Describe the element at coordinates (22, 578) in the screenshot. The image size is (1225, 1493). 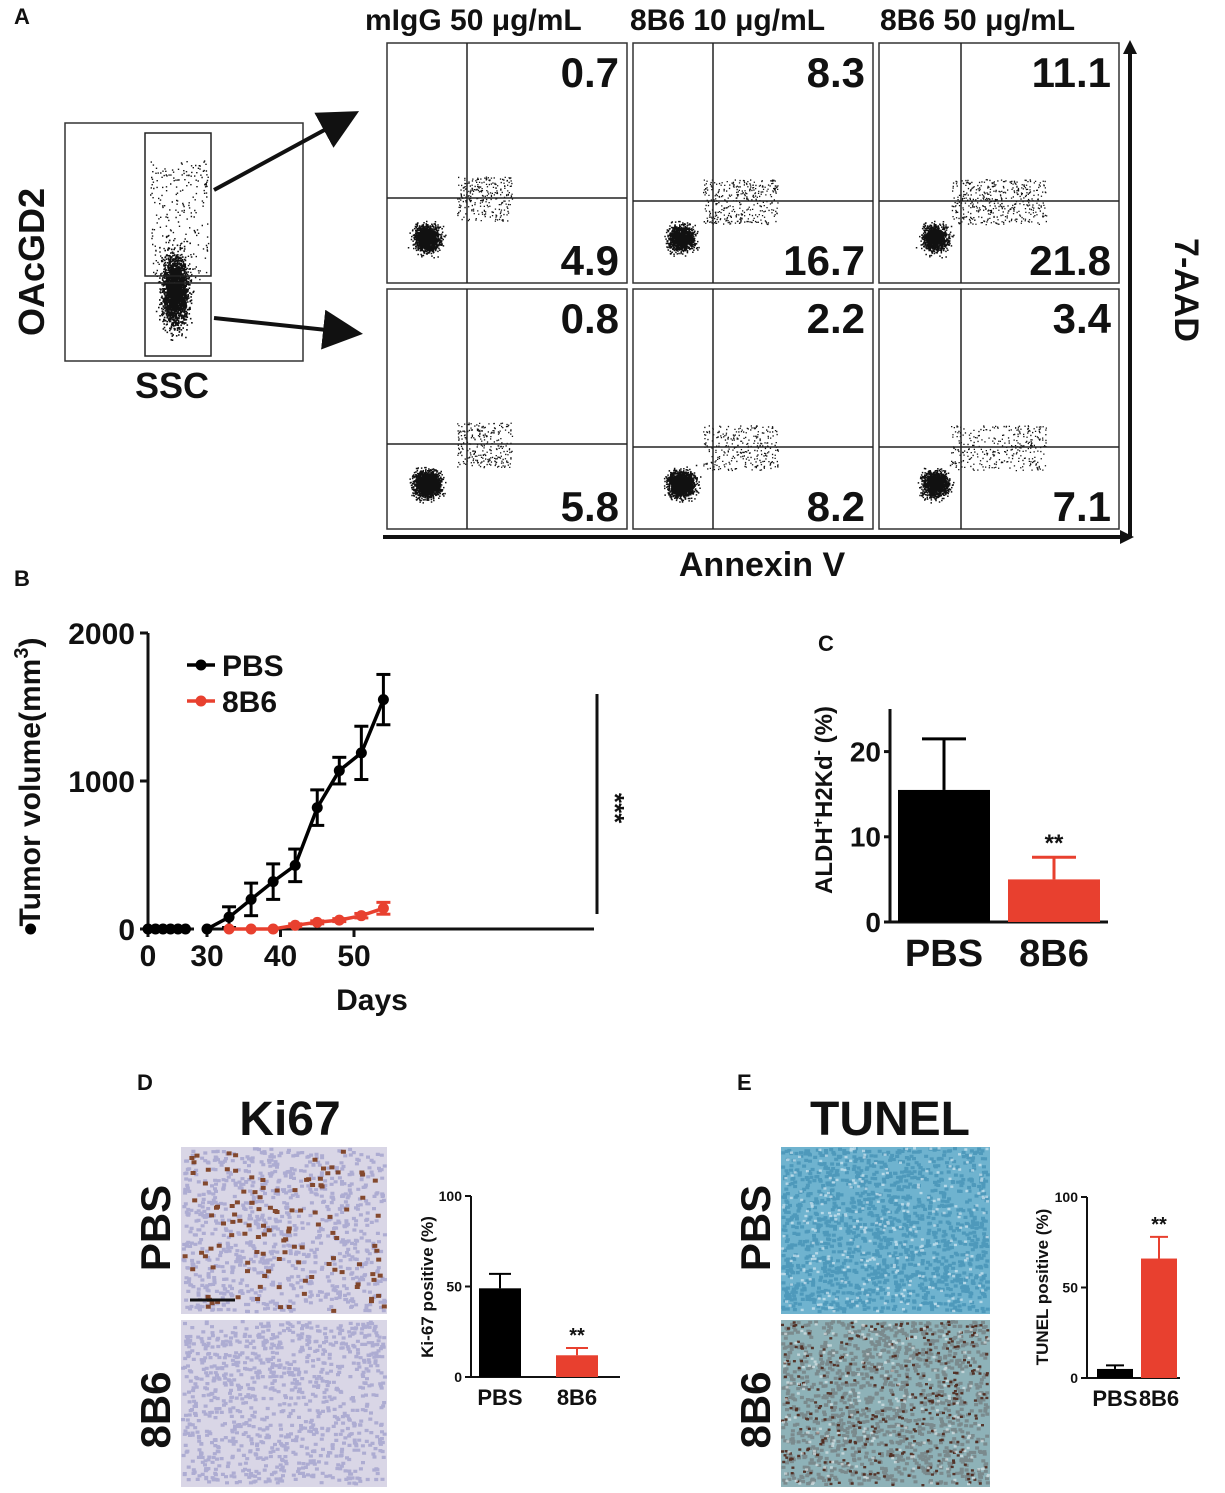
I see `panel-b-letter: B` at that location.